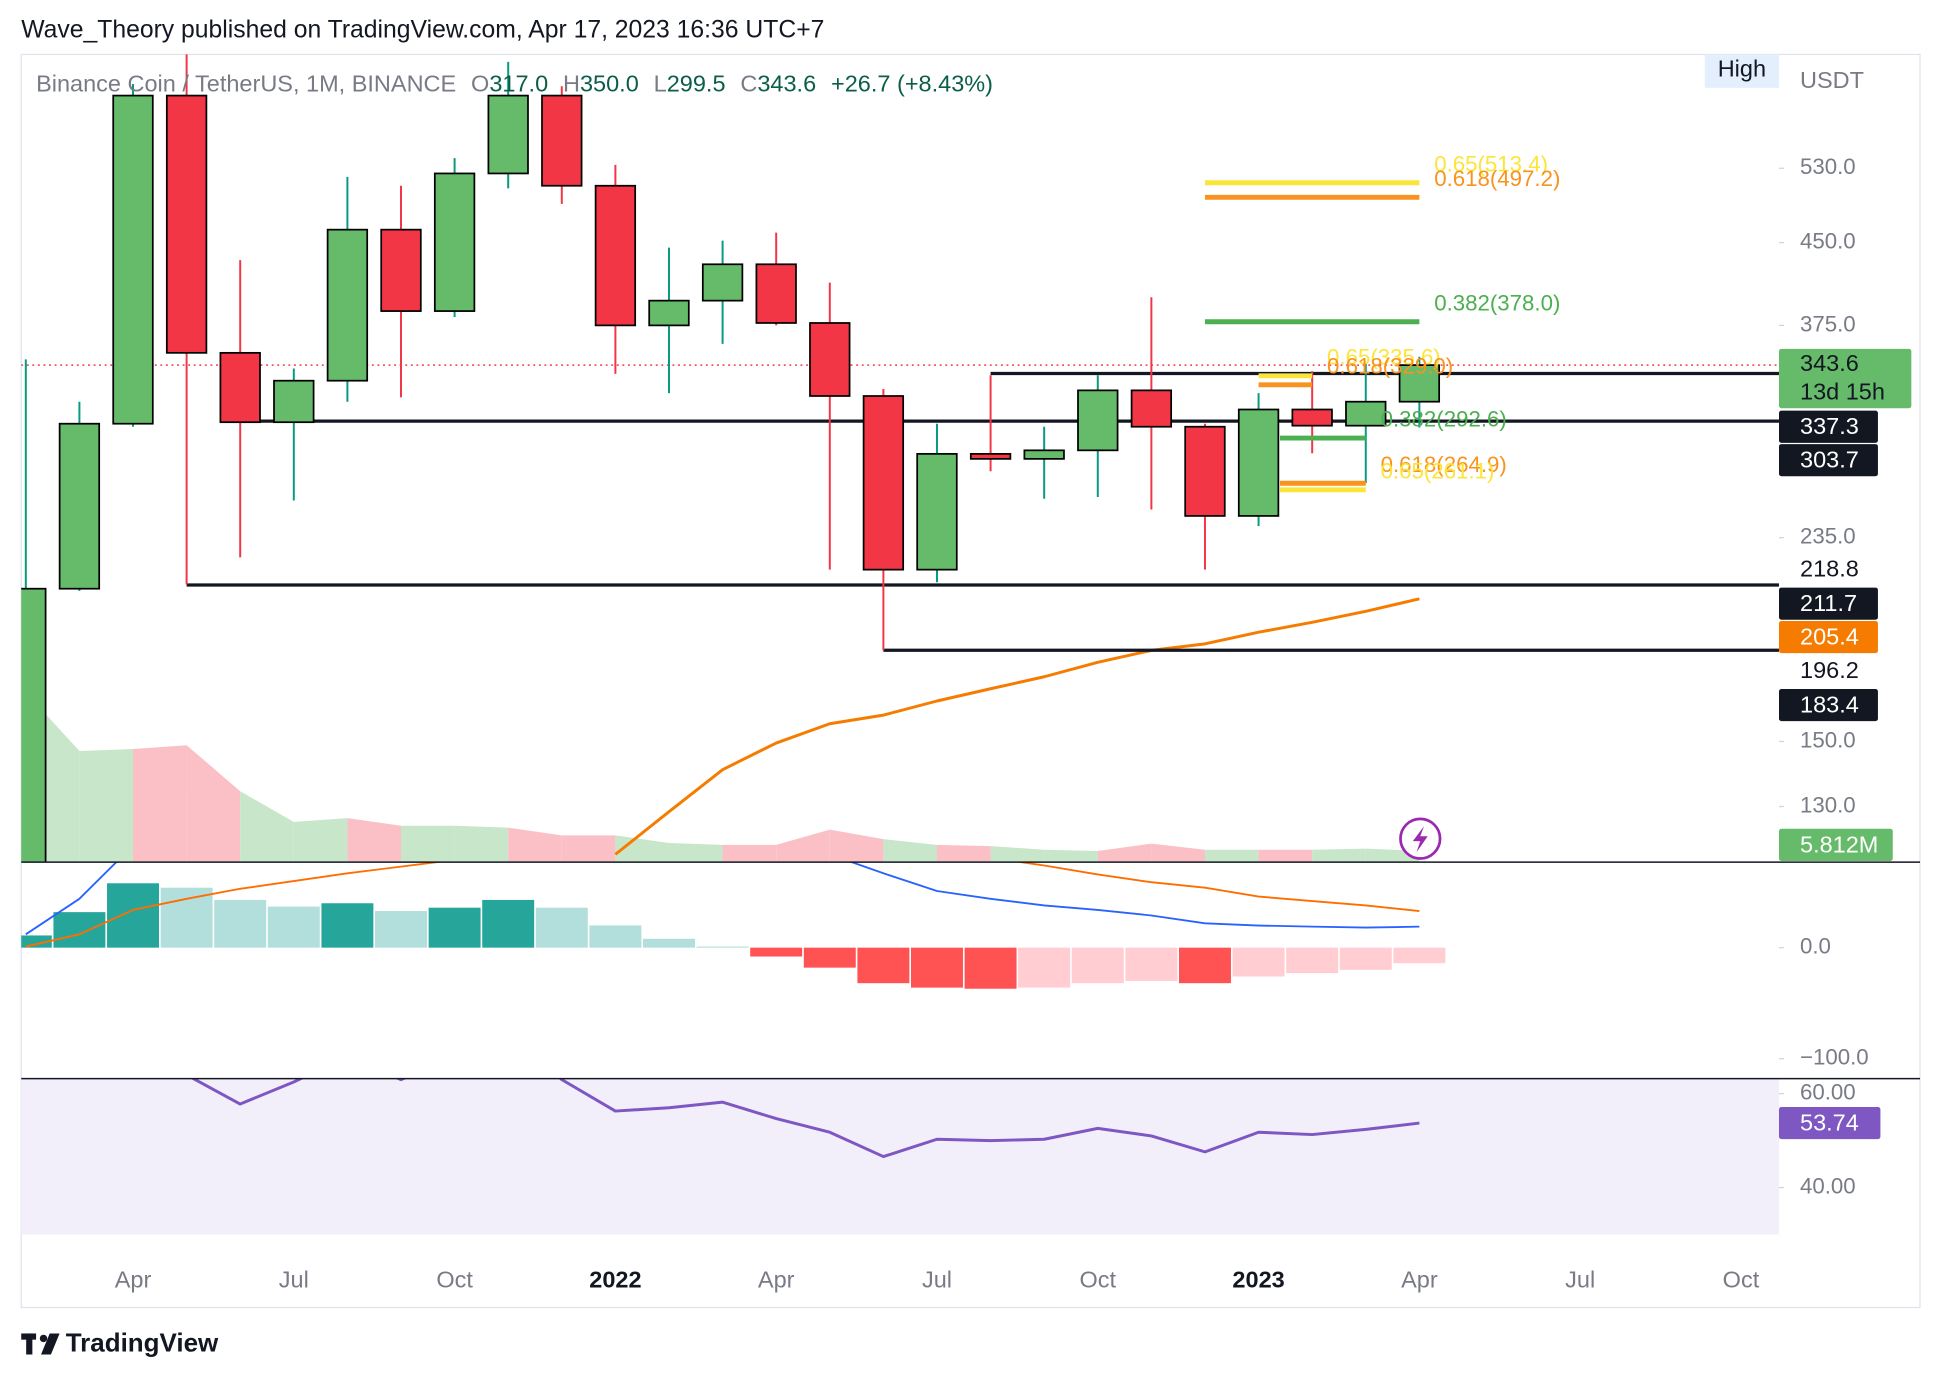 The height and width of the screenshot is (1378, 1940). I want to click on fib-label: 0.618(497.2), so click(1497, 178).